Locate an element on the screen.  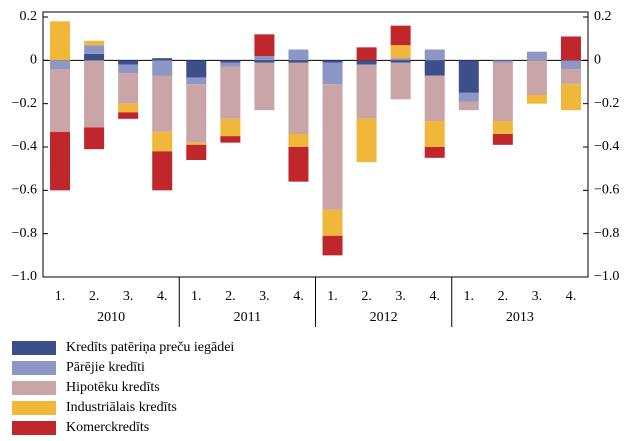
group-label: 2010 is located at coordinates (111, 317).